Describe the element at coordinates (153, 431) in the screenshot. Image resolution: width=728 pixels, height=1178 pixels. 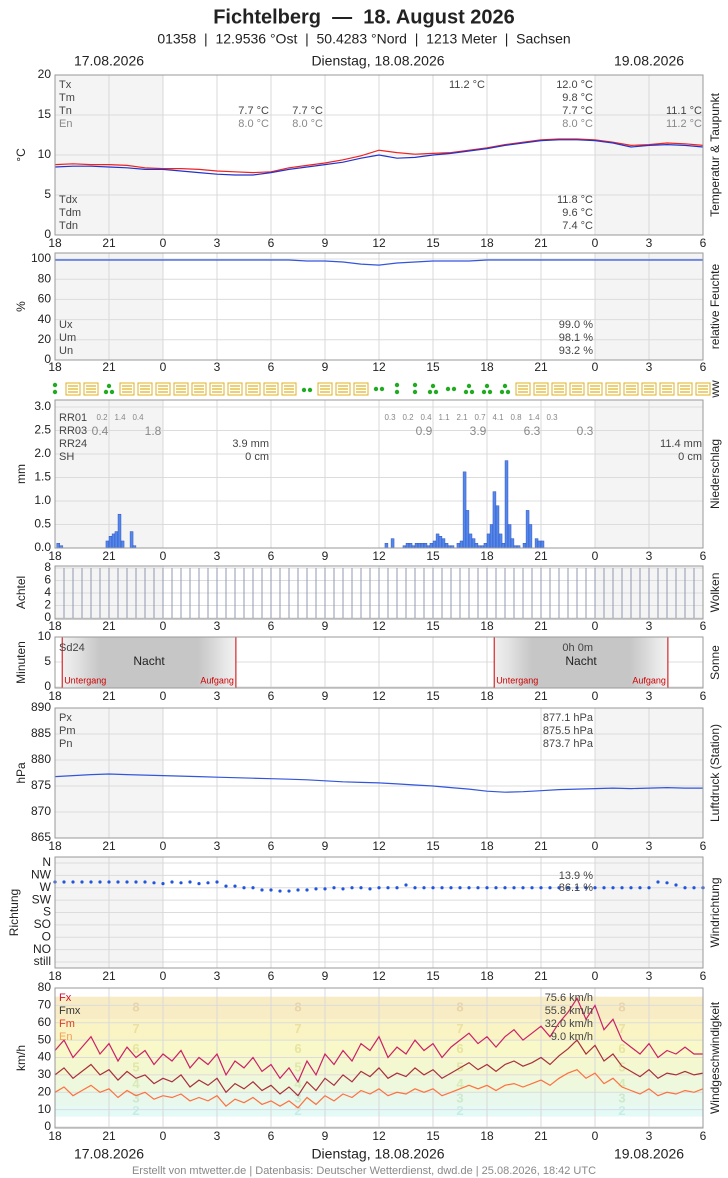
I see `stat-value: 1.8` at that location.